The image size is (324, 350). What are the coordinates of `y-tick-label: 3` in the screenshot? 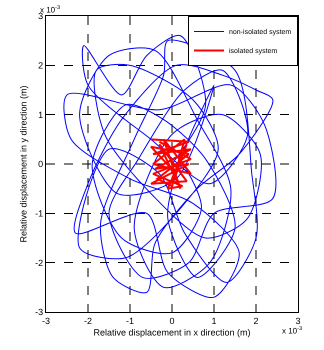 It's located at (41, 16).